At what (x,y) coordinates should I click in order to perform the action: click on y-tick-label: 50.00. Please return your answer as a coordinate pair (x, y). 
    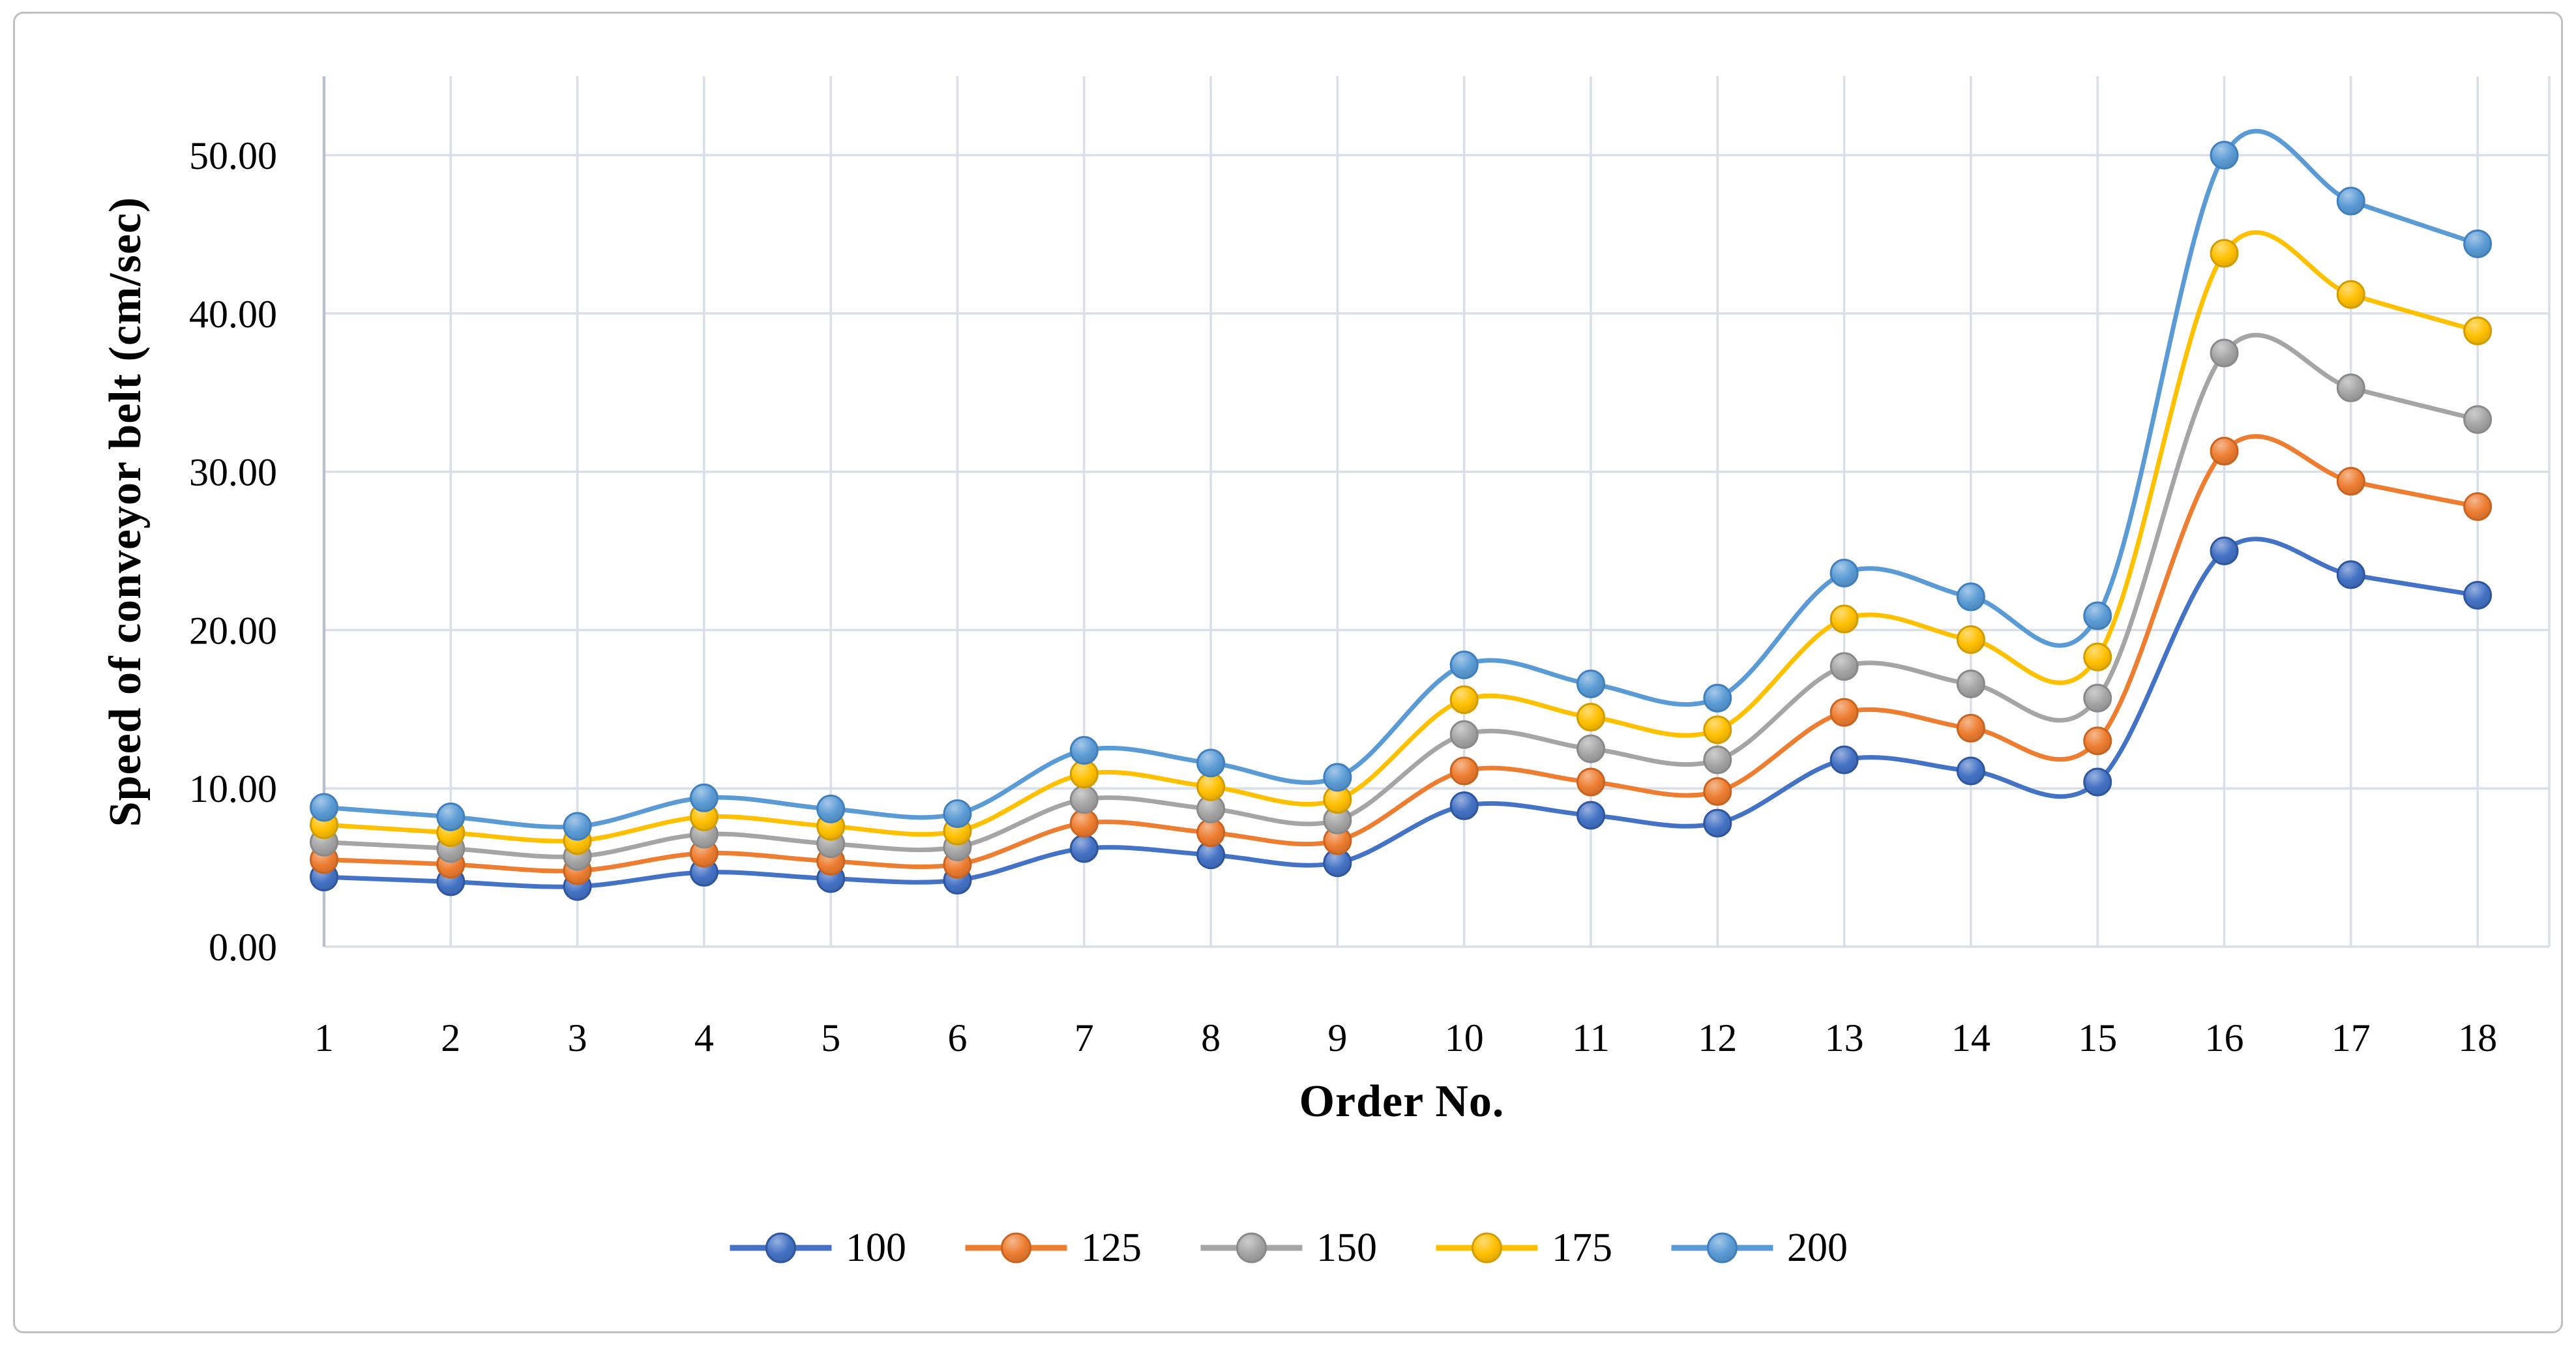
    Looking at the image, I should click on (233, 155).